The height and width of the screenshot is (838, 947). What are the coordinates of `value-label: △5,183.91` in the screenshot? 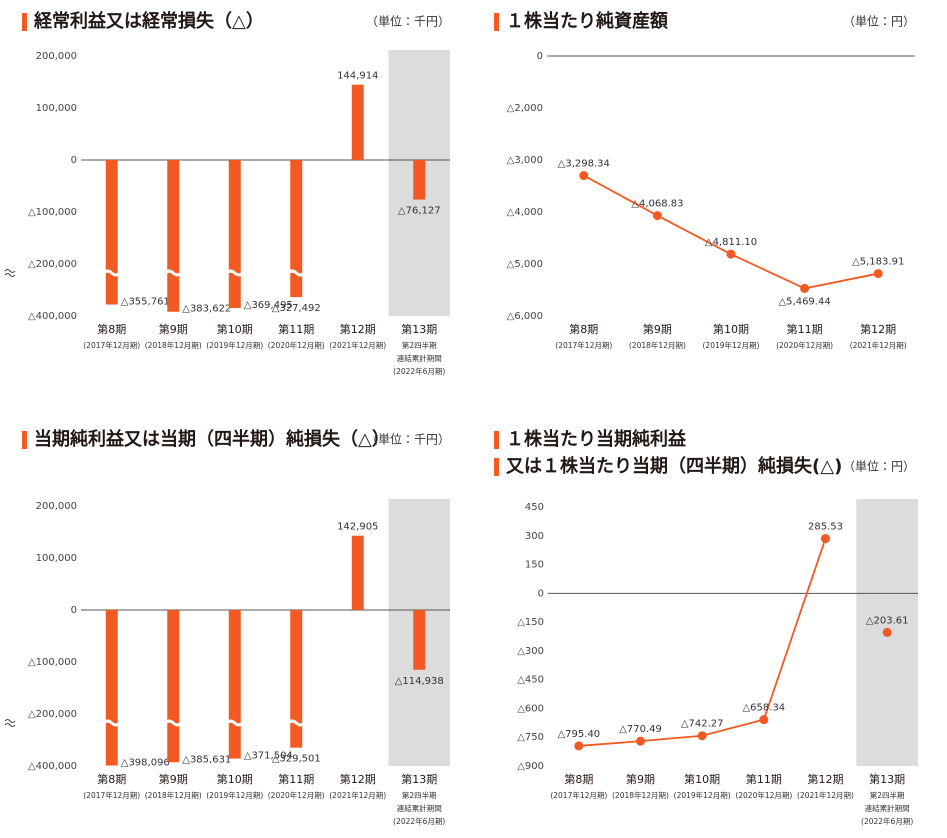 It's located at (878, 262).